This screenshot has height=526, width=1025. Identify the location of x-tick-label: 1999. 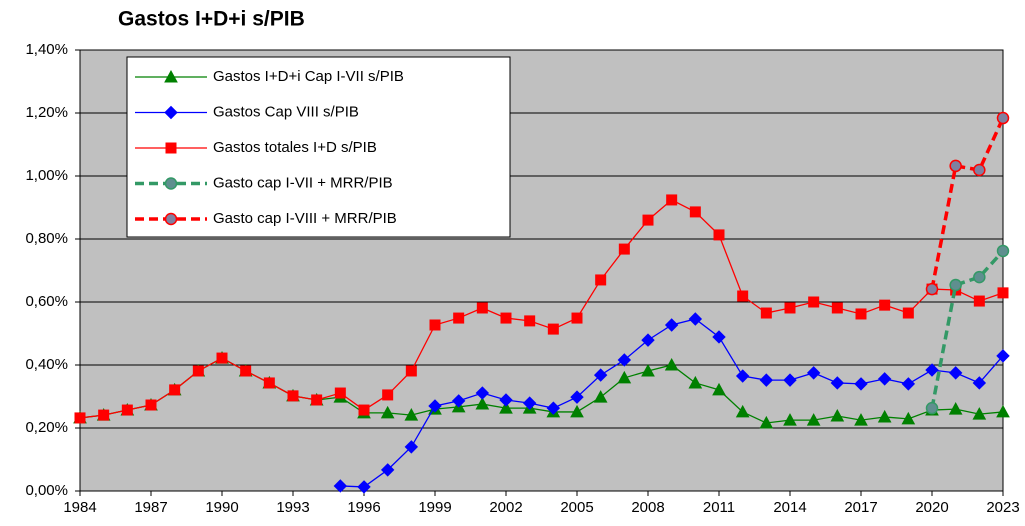
(434, 507).